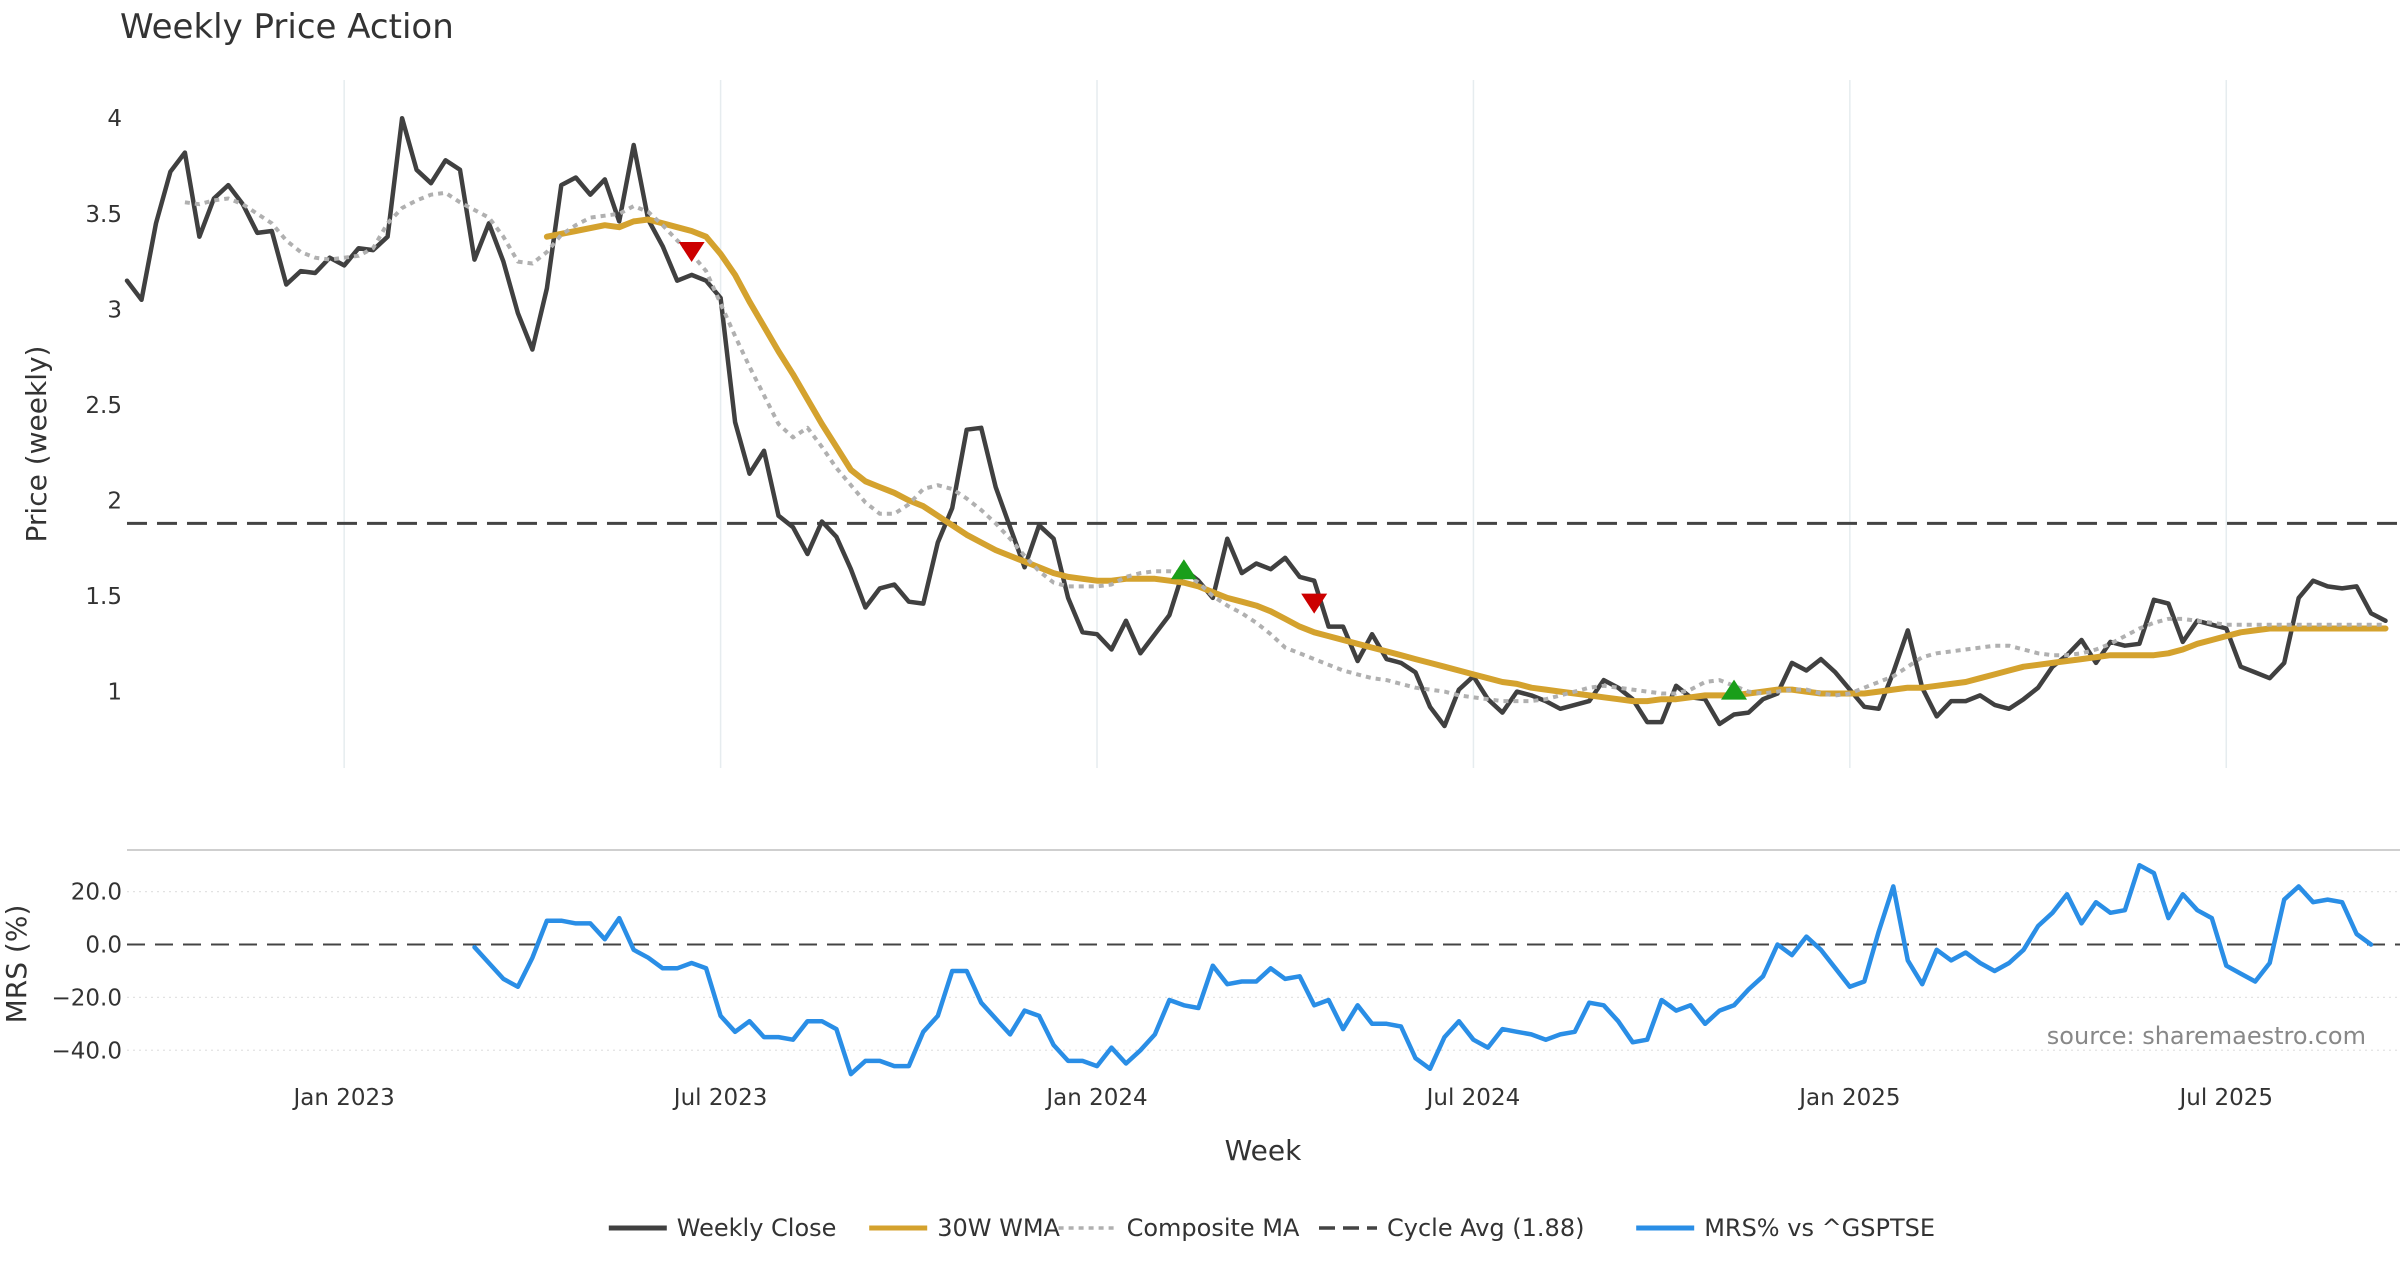 This screenshot has height=1264, width=2400. I want to click on x-tick-jul-2023: Jul 2023, so click(720, 1098).